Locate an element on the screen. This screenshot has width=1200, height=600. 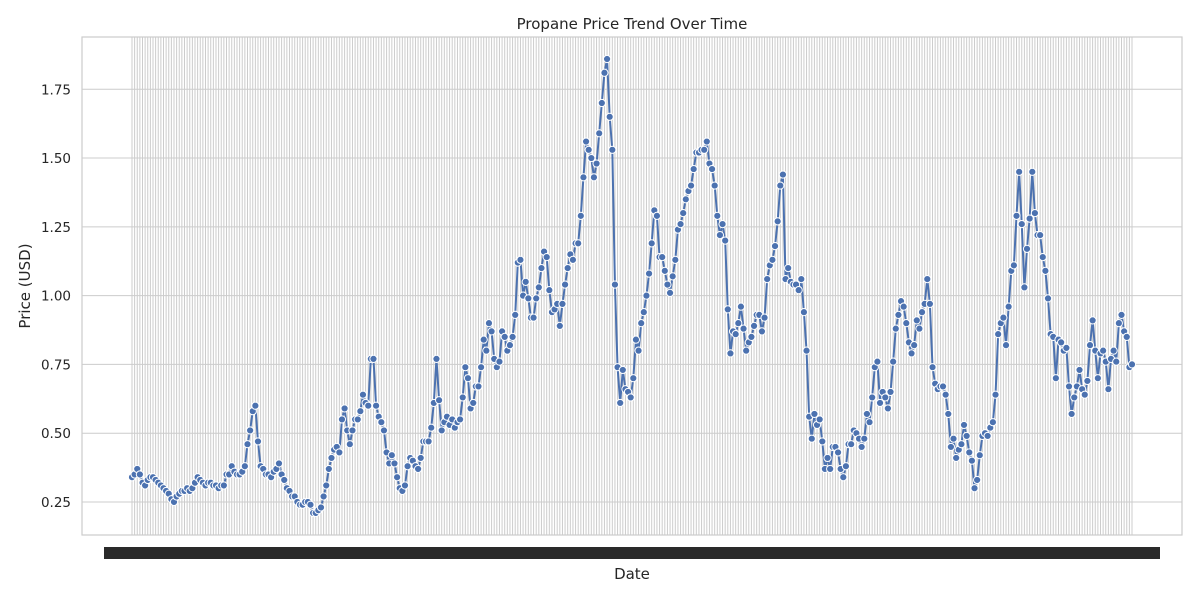
y-axis-label: Price (USD) is located at coordinates (25, 285).